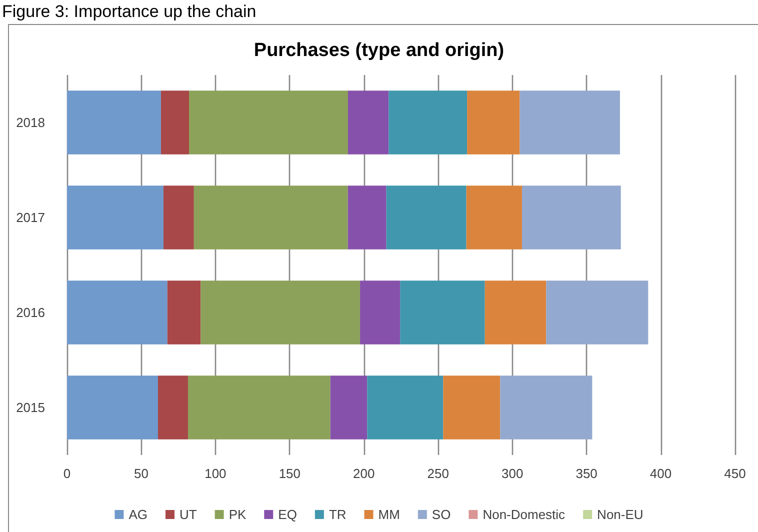 This screenshot has width=758, height=532. I want to click on y-tick-label: 2017, so click(30, 217).